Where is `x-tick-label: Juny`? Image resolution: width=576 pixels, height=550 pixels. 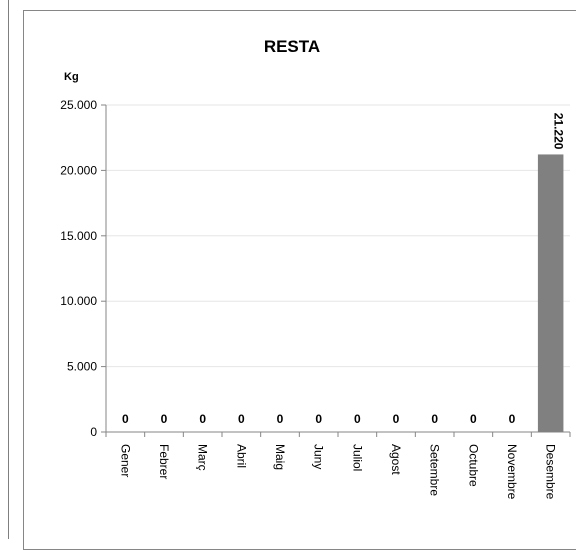 x-tick-label: Juny is located at coordinates (319, 456).